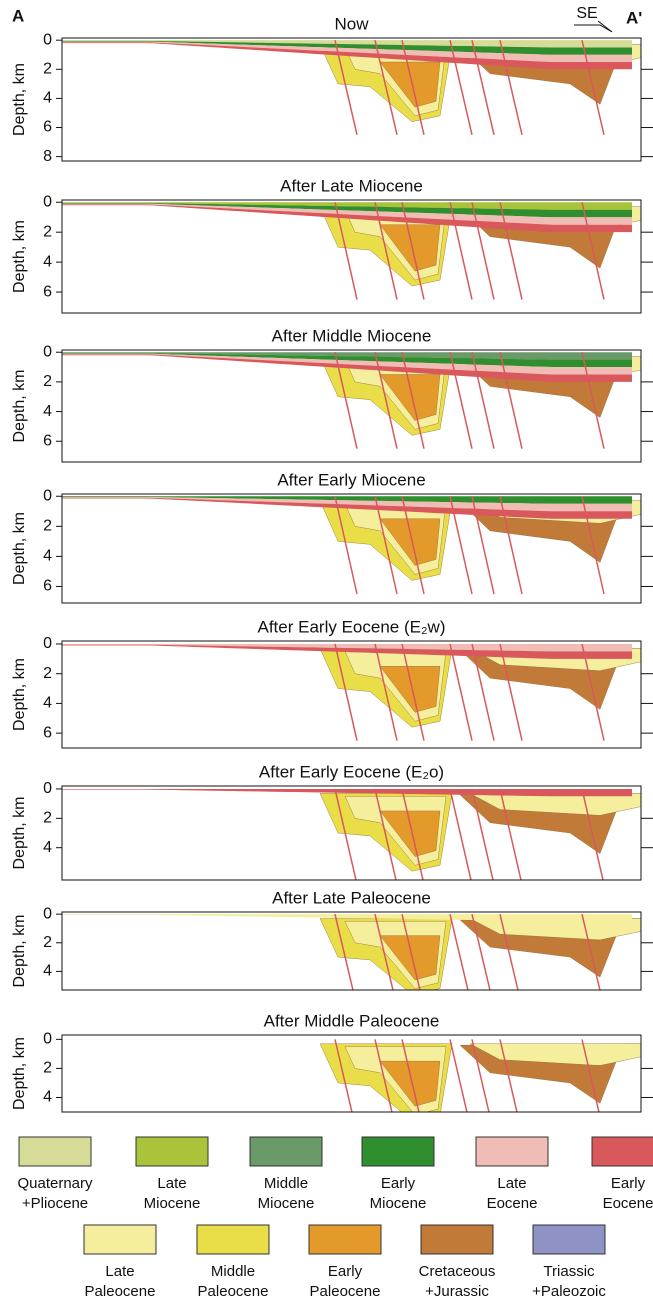 The width and height of the screenshot is (653, 1301). I want to click on panel-title: After Late Miocene, so click(351, 185).